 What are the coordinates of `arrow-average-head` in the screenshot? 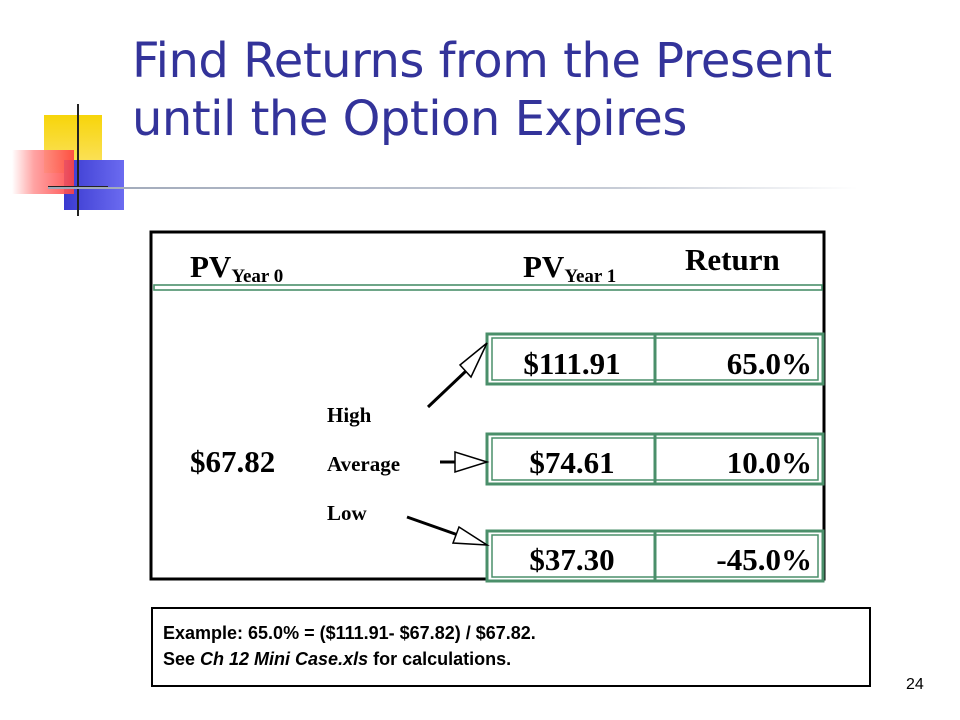 It's located at (472, 462).